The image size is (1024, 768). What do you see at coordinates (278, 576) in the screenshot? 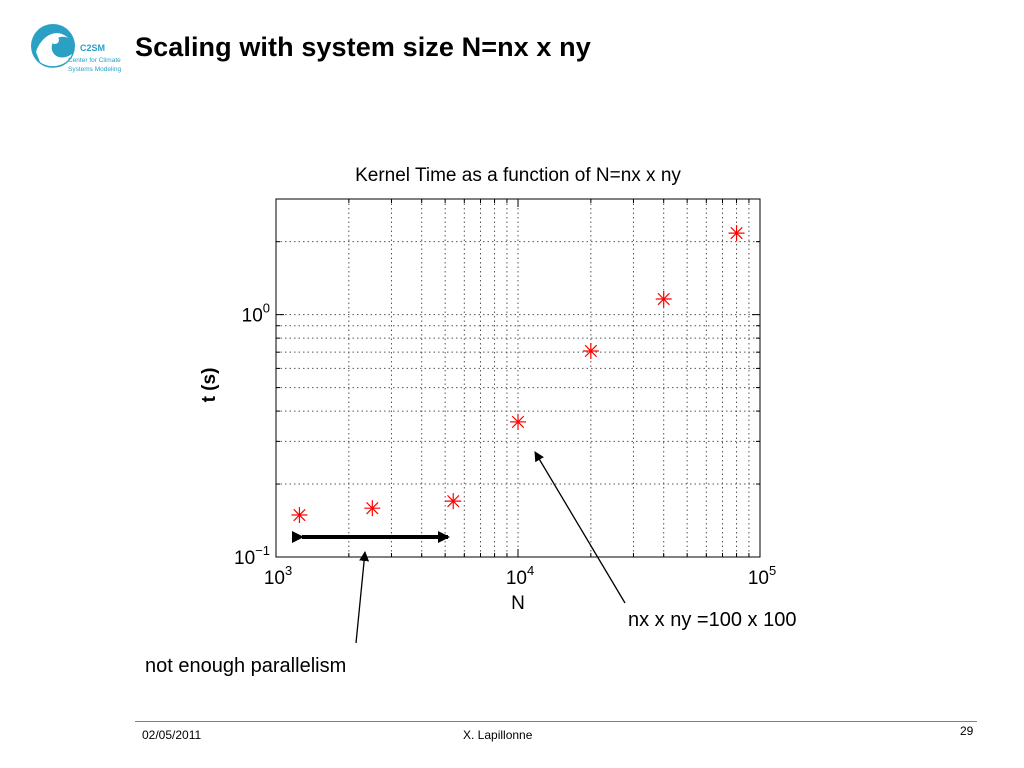
I see `x-tick-label: 10³` at bounding box center [278, 576].